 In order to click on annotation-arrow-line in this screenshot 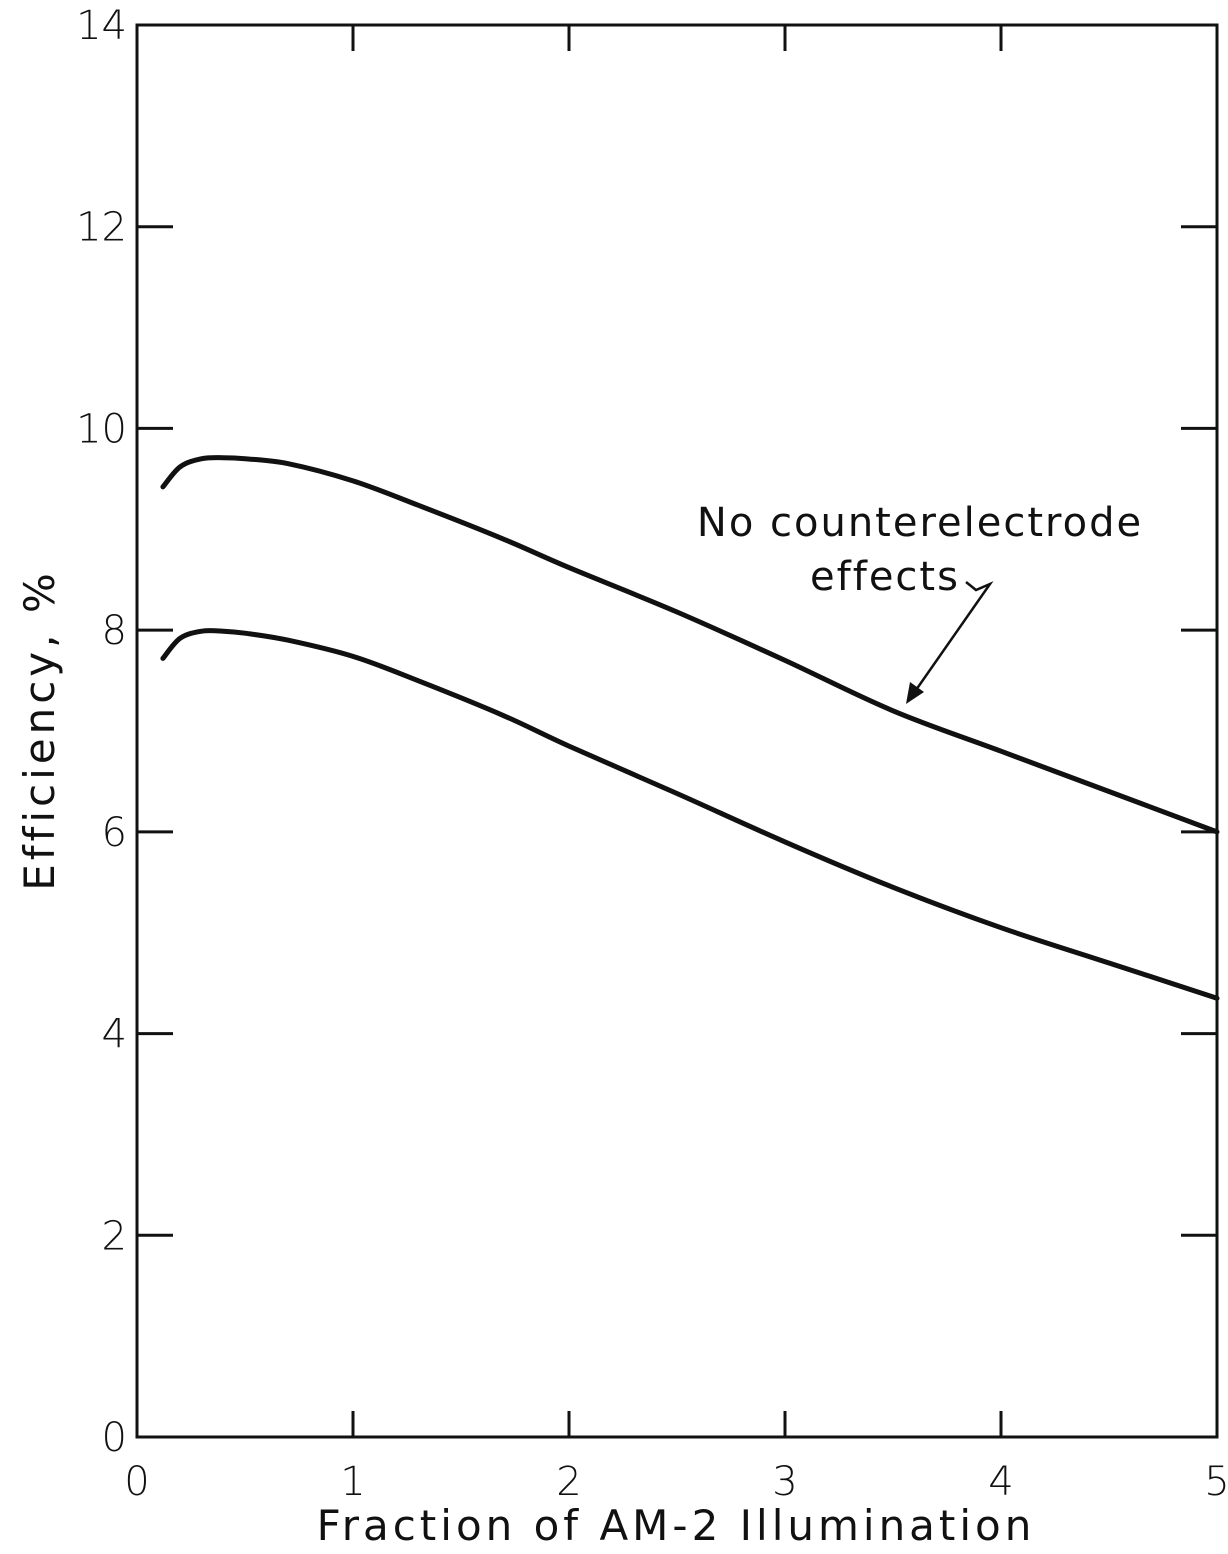, I will do `click(954, 636)`.